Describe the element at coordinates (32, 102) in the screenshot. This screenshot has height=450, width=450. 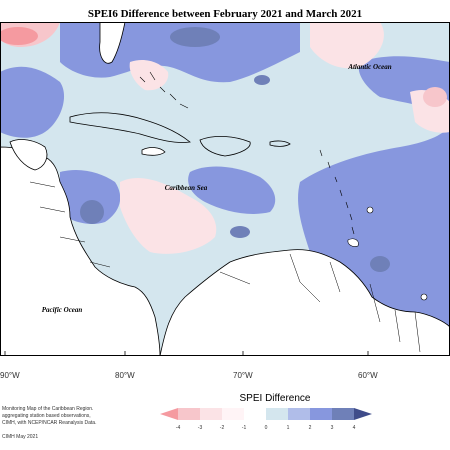
I see `blue-zone-gulf` at that location.